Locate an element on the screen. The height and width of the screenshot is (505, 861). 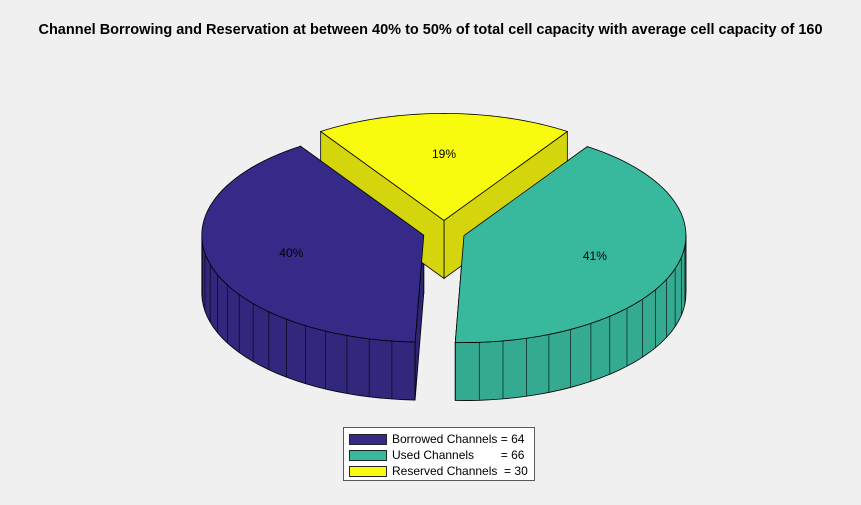
legend-swatch-borrowed is located at coordinates (368, 439).